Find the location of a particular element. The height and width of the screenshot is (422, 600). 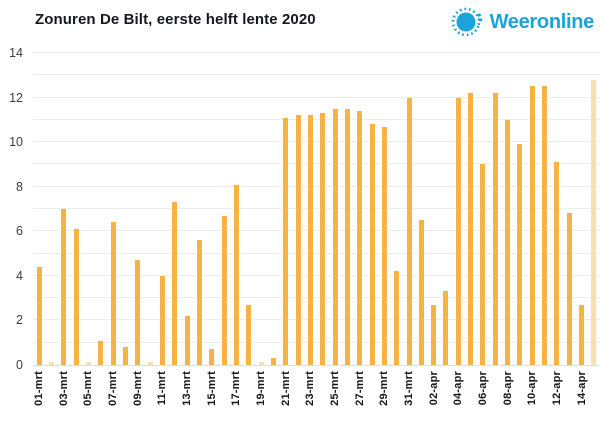

y-tick-label: 4 is located at coordinates (19, 275).